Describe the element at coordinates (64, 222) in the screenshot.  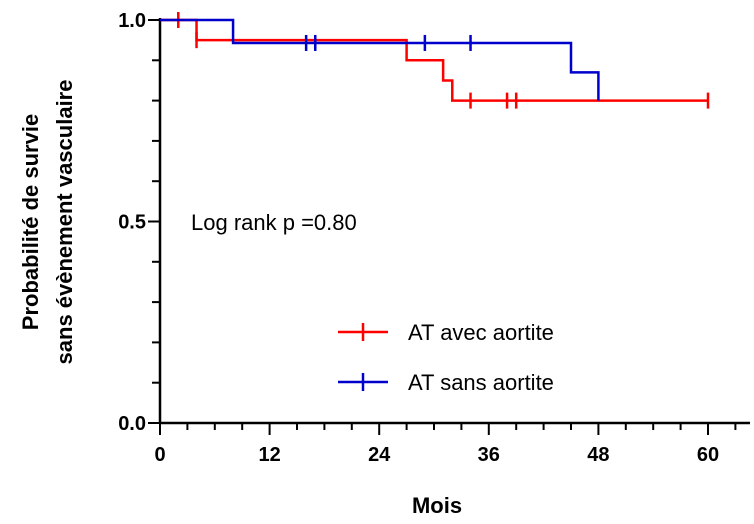
I see `y-axis-title-line: sans évènement vasculaire` at that location.